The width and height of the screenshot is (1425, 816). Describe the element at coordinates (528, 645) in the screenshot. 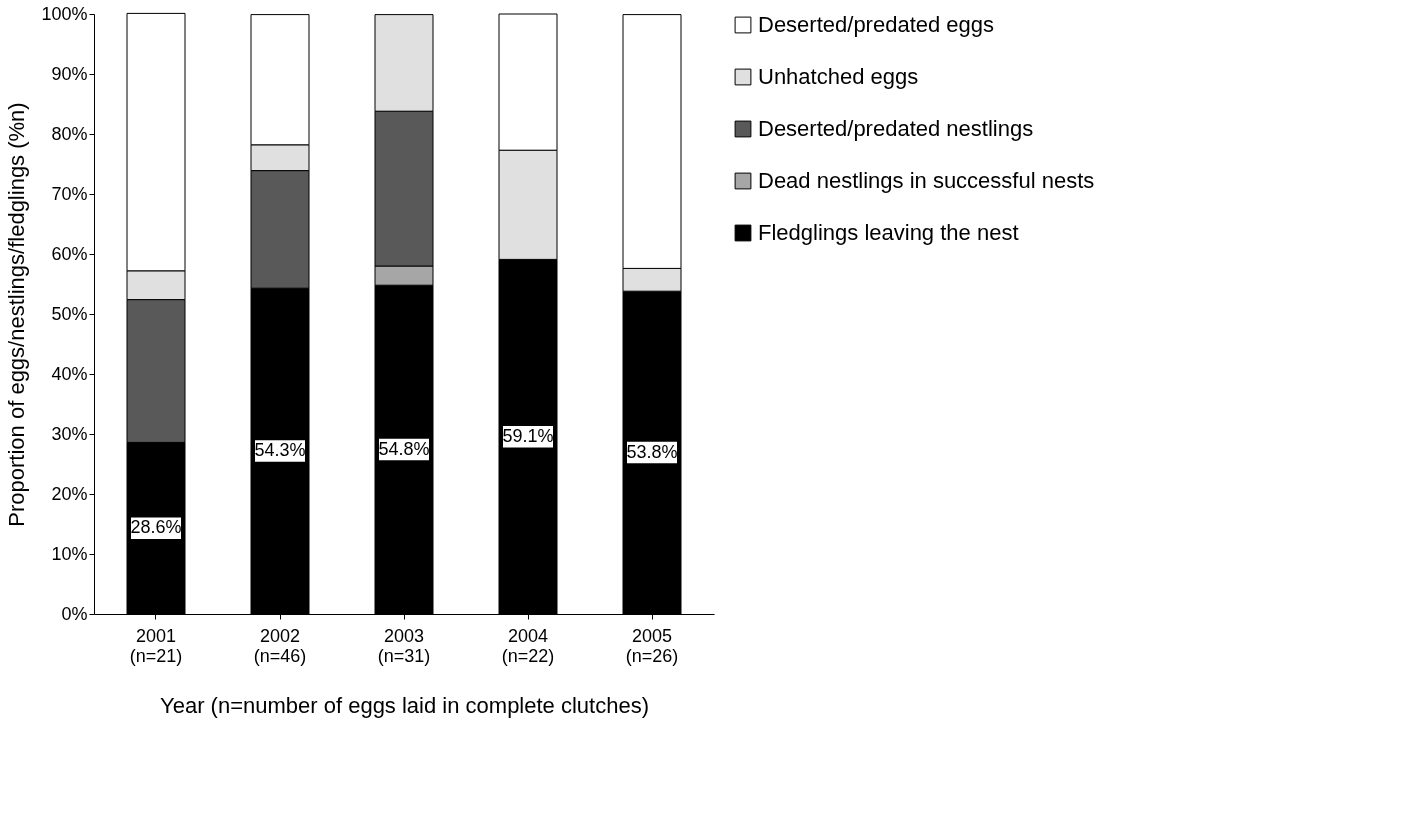

I see `x-tick-label: 2004 (n=22)` at that location.